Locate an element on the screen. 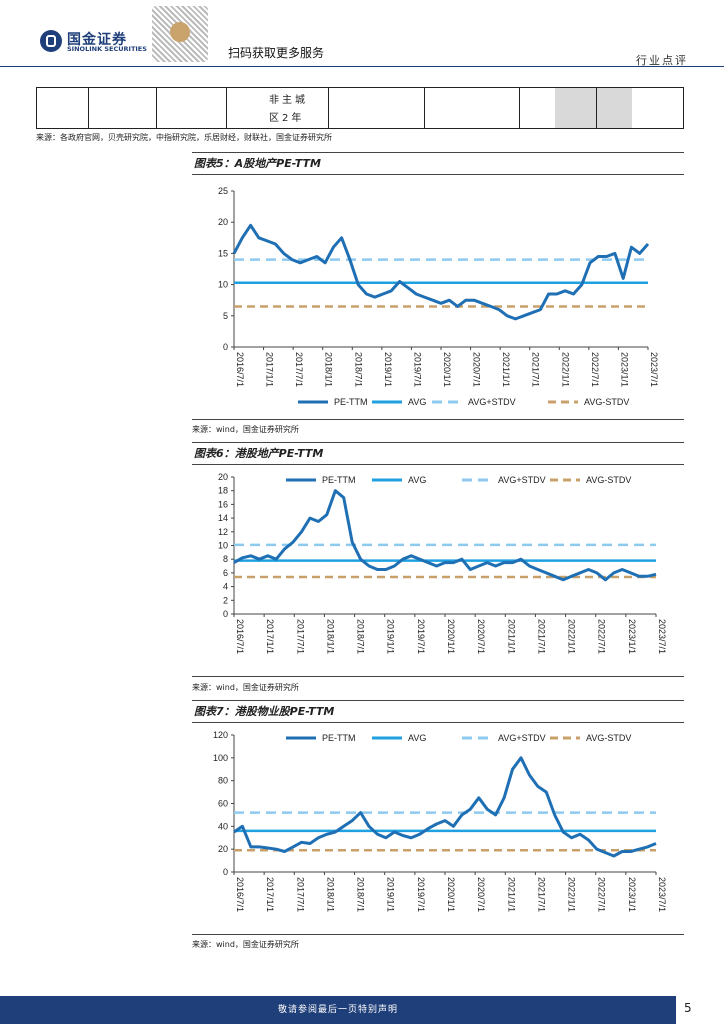  table-cell-text: 非主城 区2年 is located at coordinates (288, 109).